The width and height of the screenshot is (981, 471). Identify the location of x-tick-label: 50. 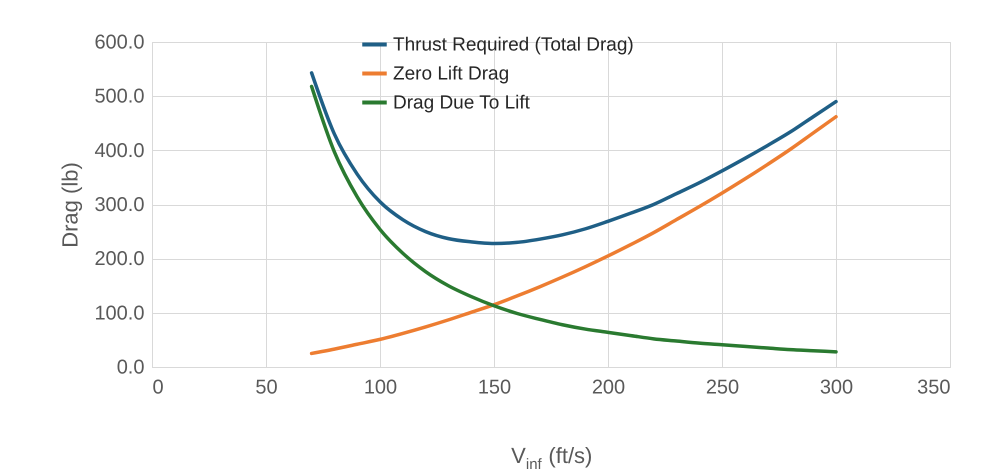
(266, 387).